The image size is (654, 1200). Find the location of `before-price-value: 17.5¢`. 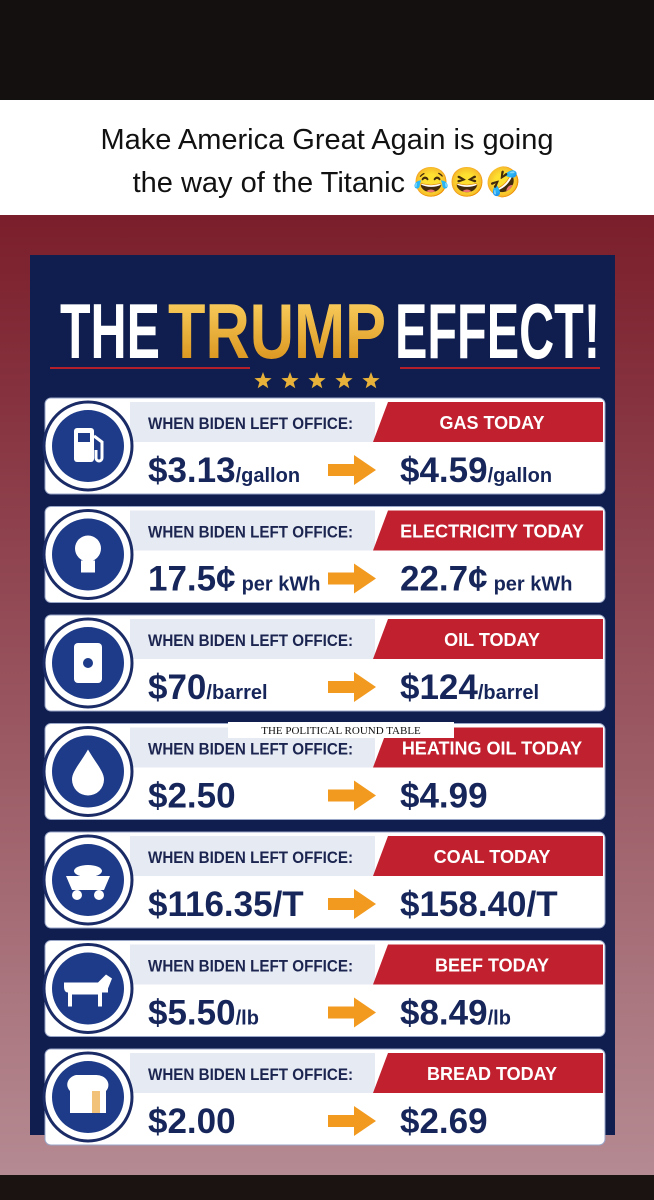

before-price-value: 17.5¢ is located at coordinates (192, 579).